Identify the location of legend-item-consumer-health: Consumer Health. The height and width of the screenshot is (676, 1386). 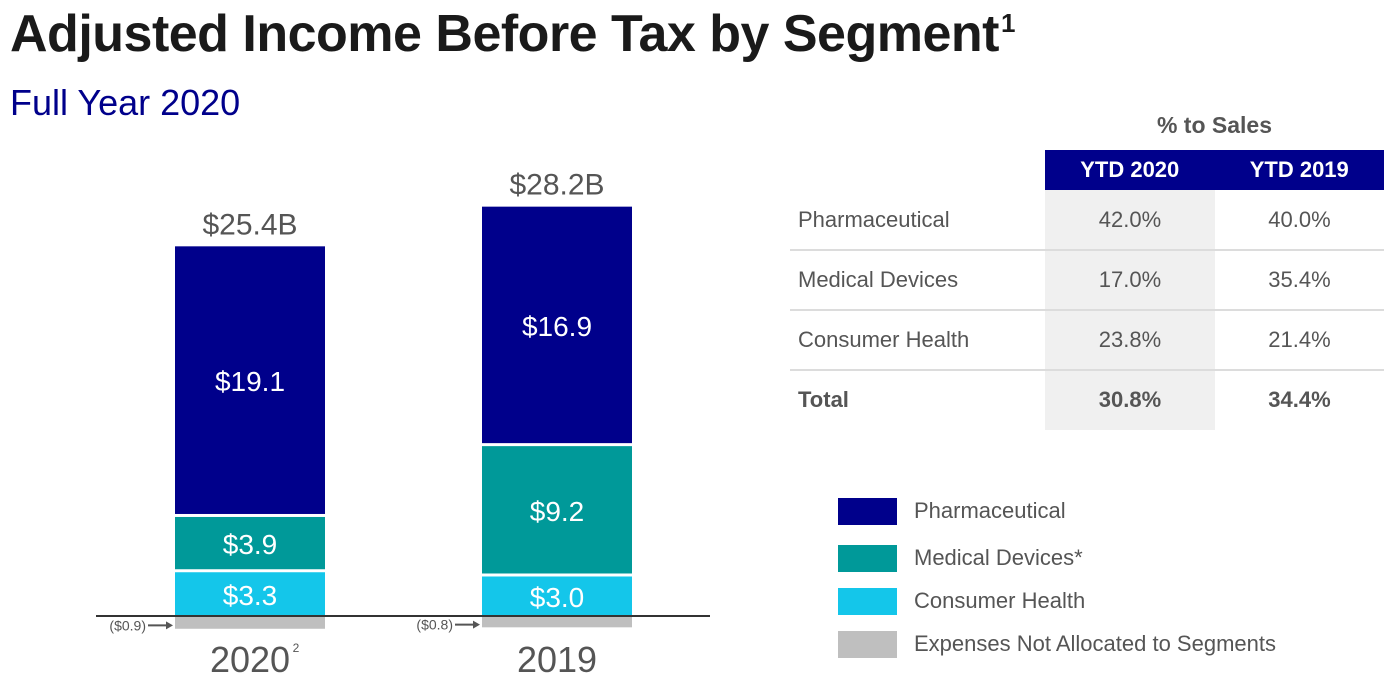
(1098, 601).